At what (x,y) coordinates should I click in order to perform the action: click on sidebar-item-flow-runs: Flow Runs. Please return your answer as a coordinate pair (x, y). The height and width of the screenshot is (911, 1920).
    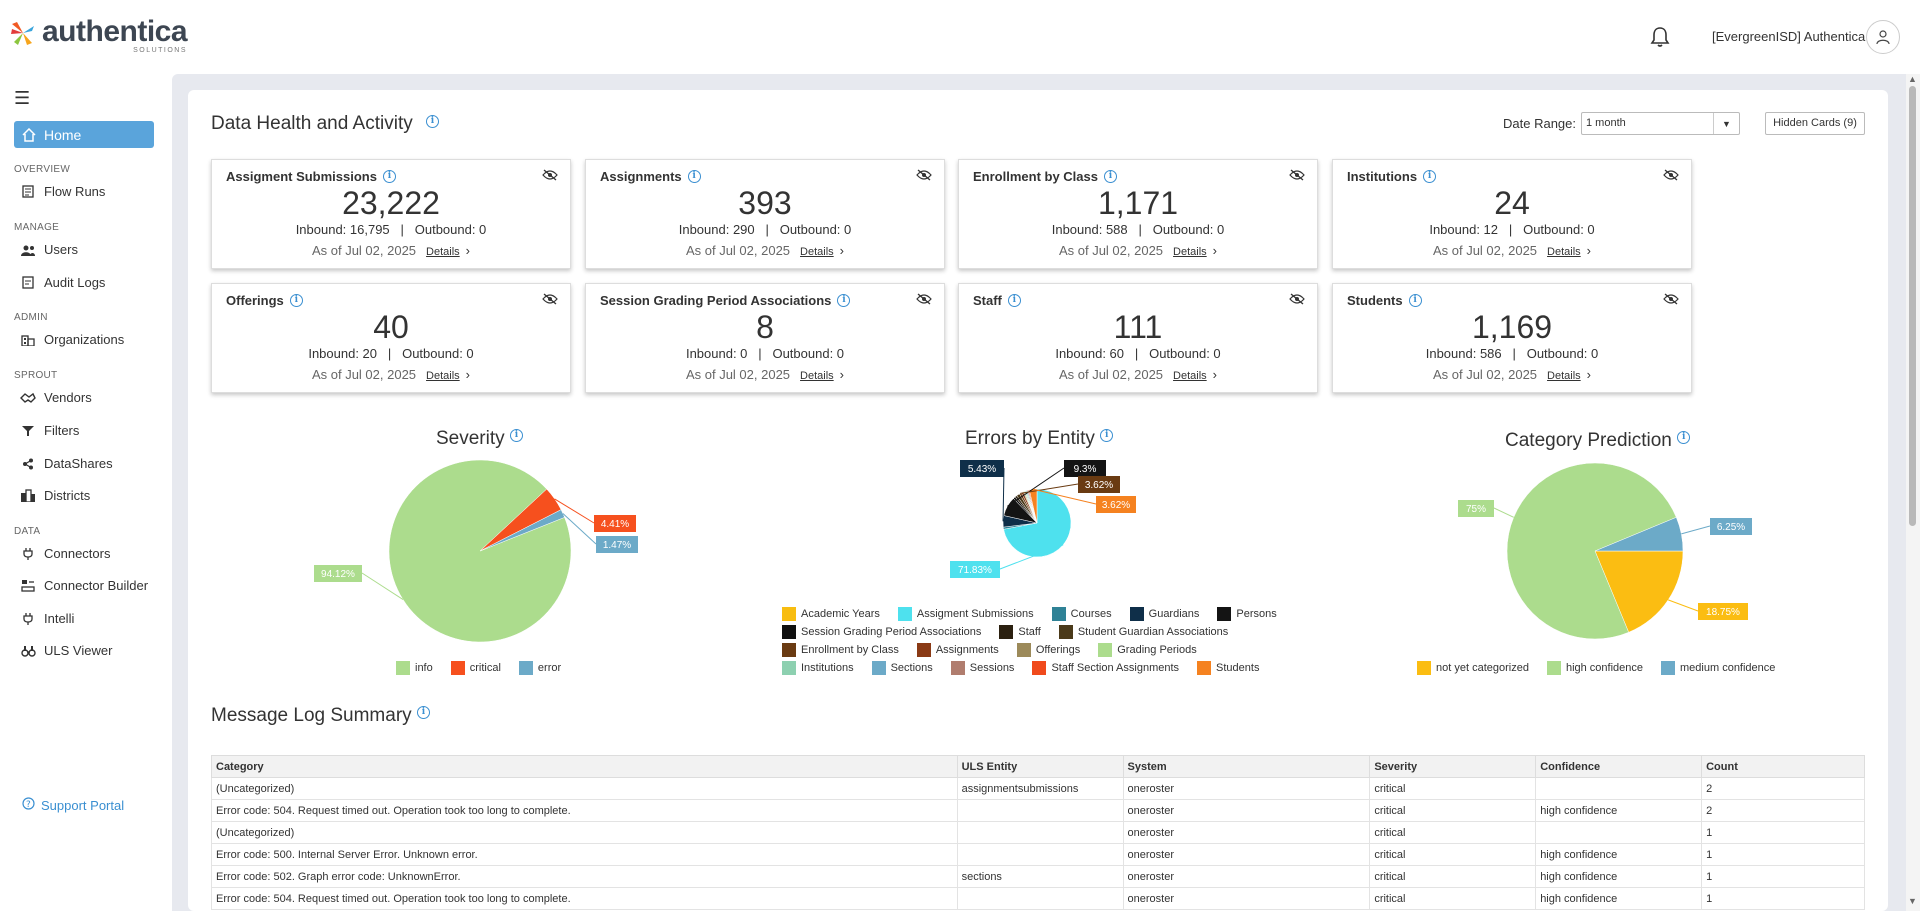
    Looking at the image, I should click on (62, 191).